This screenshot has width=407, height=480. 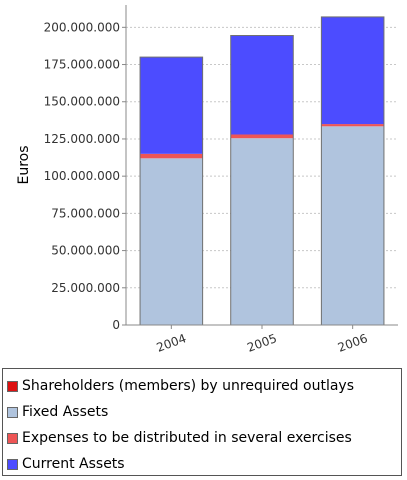 I want to click on legend-item: Current Assets, so click(x=204, y=464).